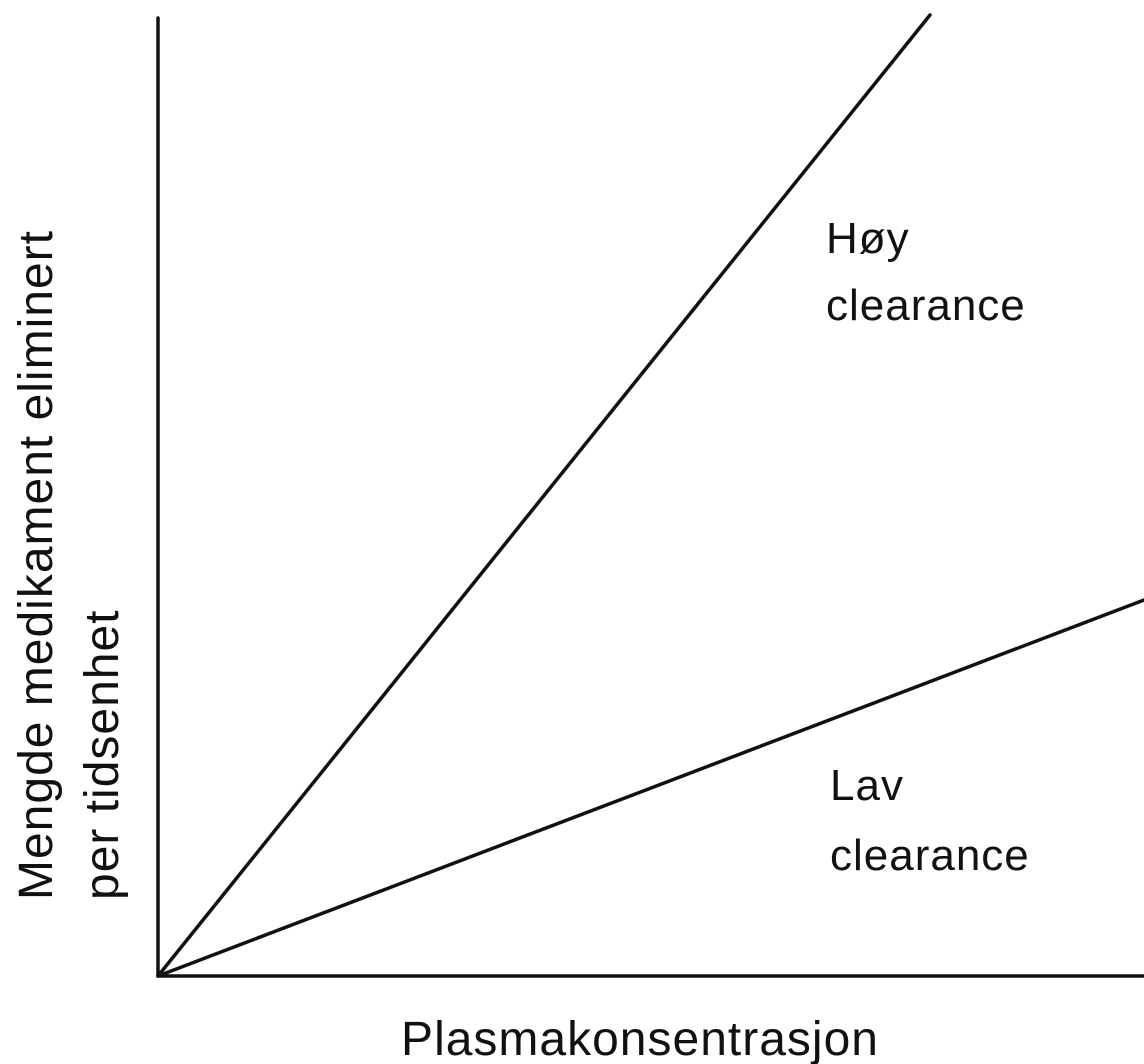 The height and width of the screenshot is (1064, 1144). Describe the element at coordinates (102, 754) in the screenshot. I see `y-axis-label: per tidsenhet` at that location.